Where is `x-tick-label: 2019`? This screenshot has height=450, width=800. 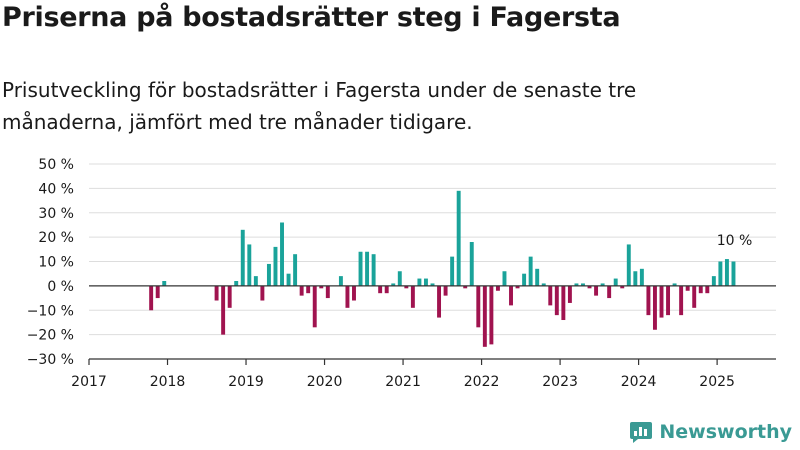 x-tick-label: 2019 is located at coordinates (246, 382).